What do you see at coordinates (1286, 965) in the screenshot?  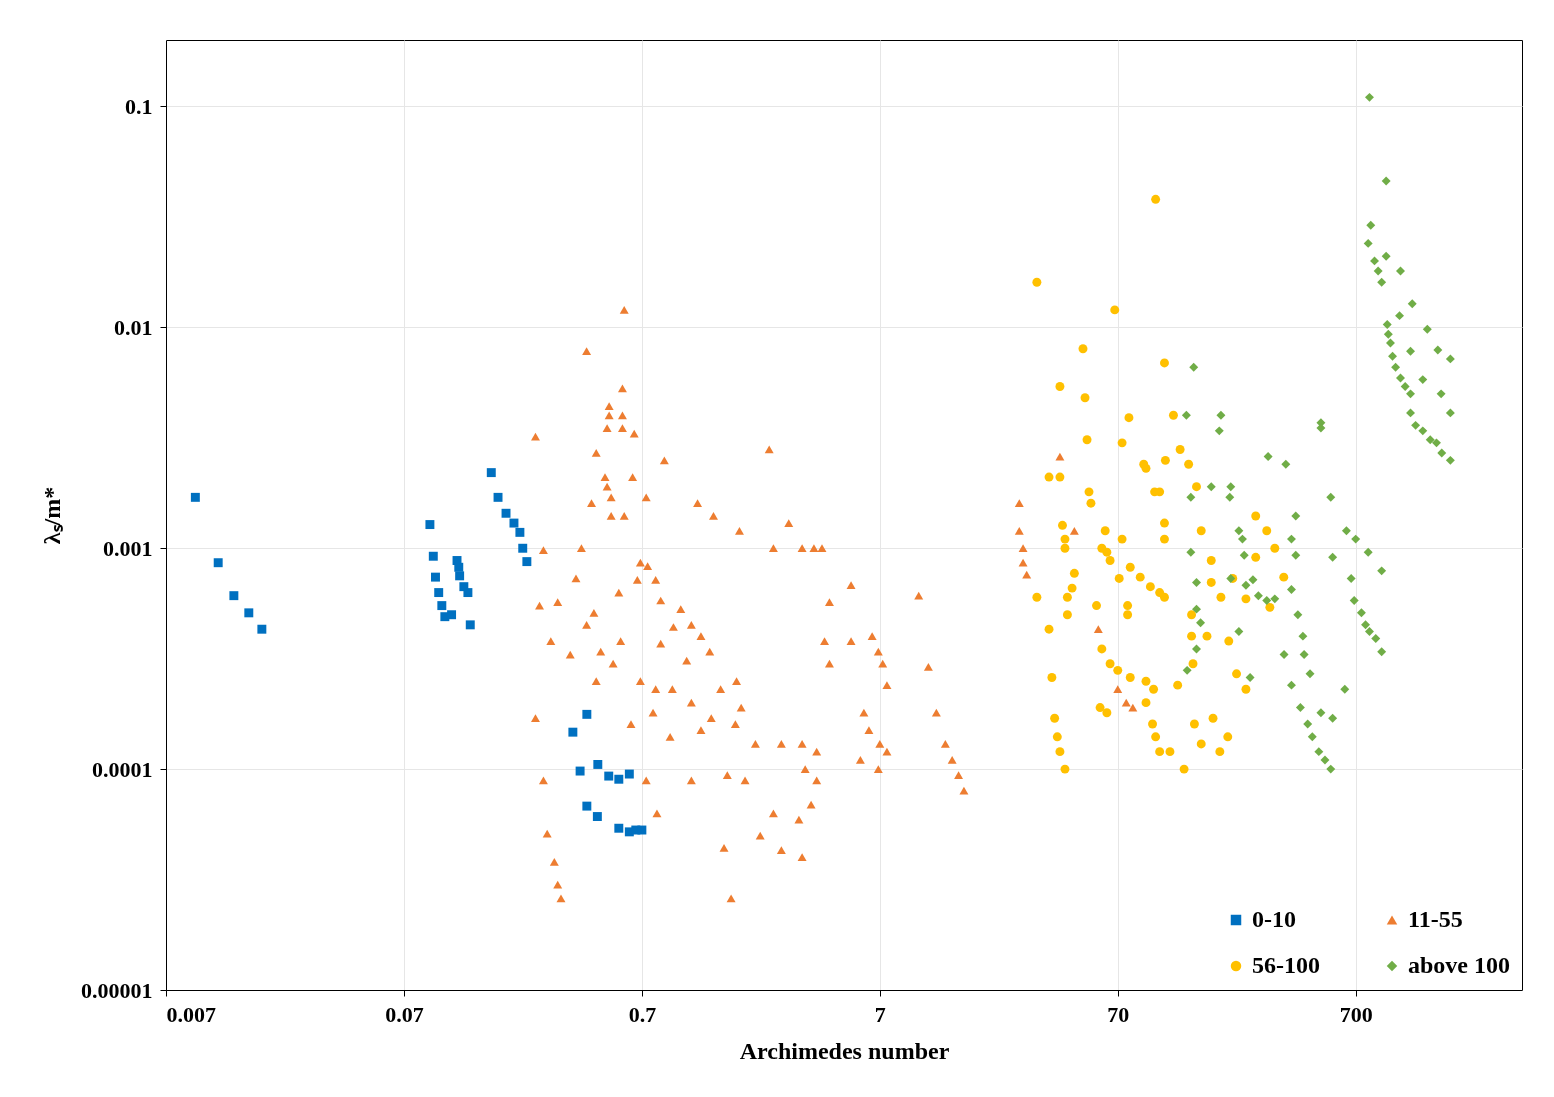 I see `legend-label: 56-100` at bounding box center [1286, 965].